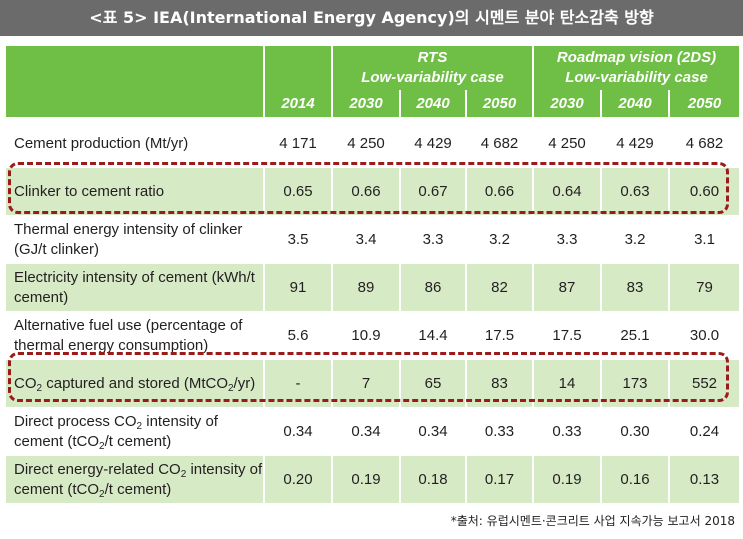 The width and height of the screenshot is (743, 539). Describe the element at coordinates (135, 103) in the screenshot. I see `header-blank-years` at that location.